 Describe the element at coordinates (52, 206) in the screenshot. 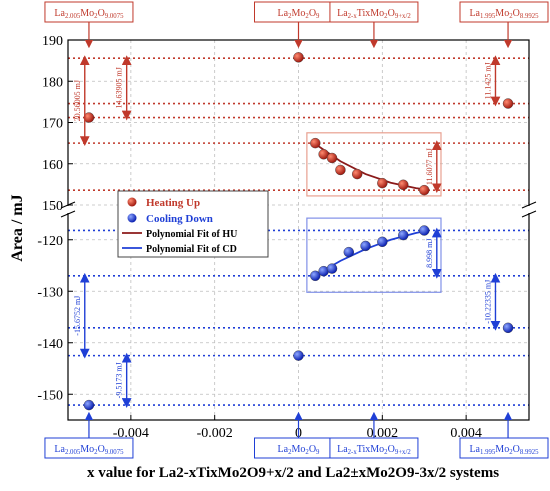

I see `y-tick-label: 150` at that location.